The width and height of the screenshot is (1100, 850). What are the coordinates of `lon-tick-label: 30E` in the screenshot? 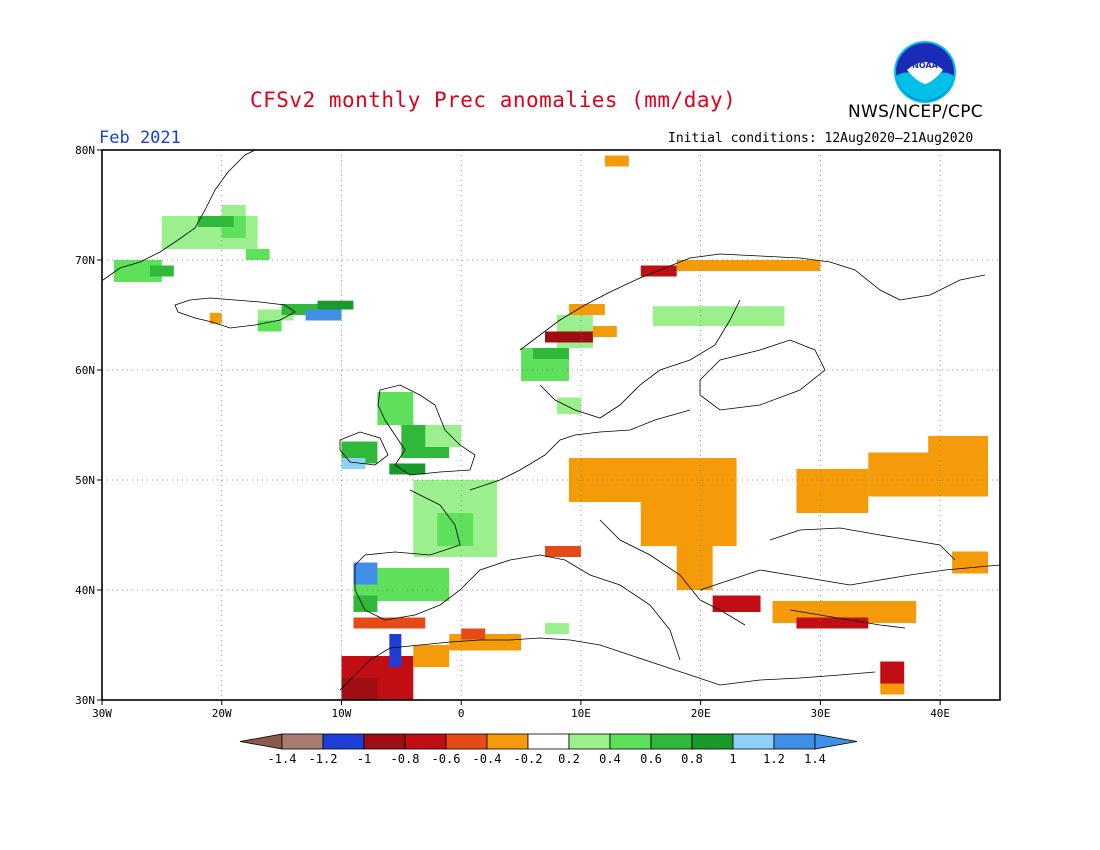 It's located at (820, 713).